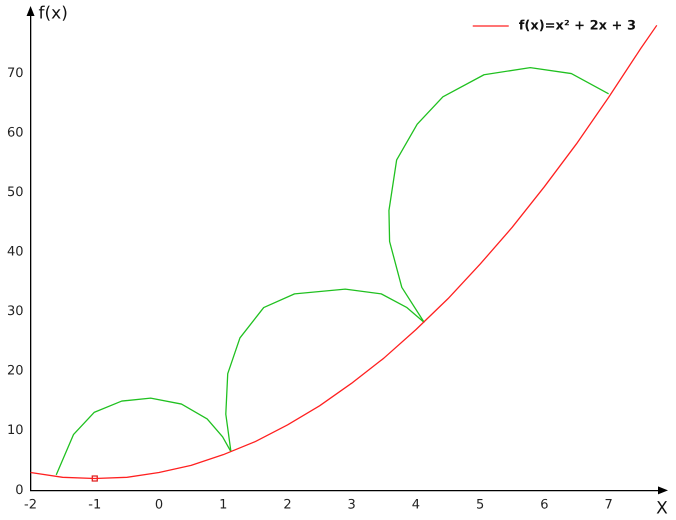 The height and width of the screenshot is (520, 676). I want to click on x-tick-label: 3, so click(352, 505).